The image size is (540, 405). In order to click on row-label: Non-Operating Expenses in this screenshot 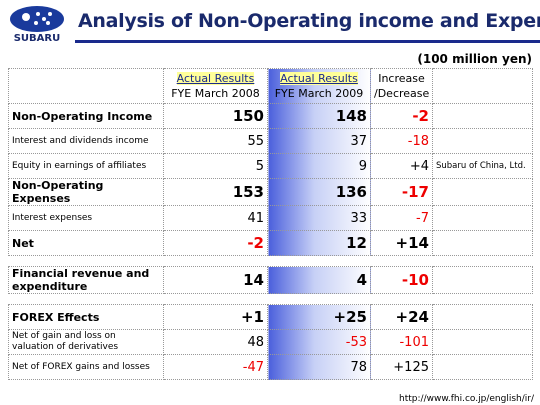, I will do `click(86, 192)`.